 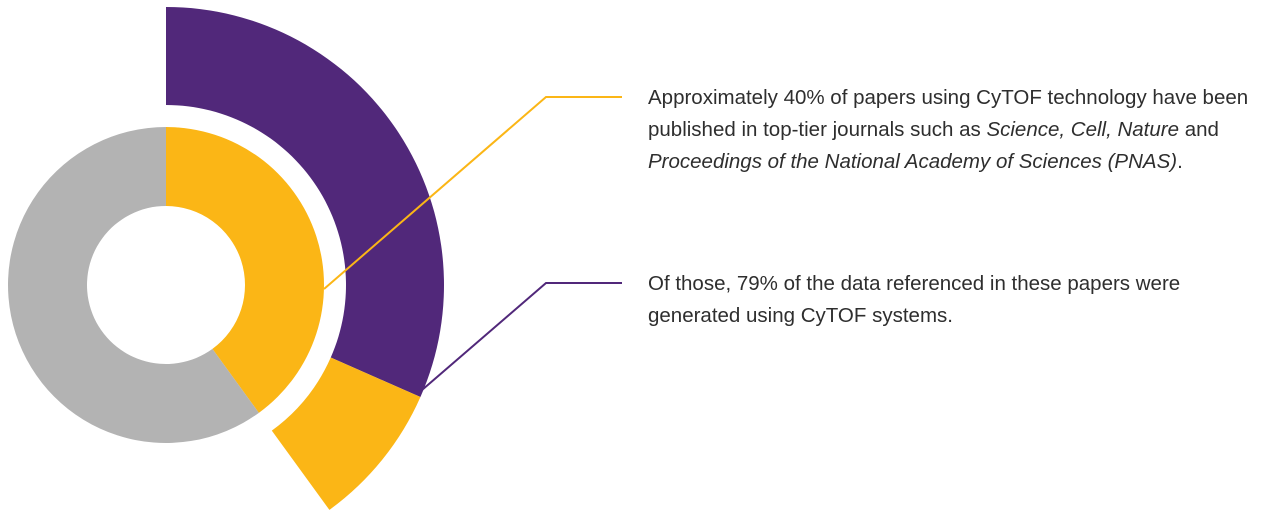 I want to click on callout-leader-lines, so click(x=472, y=243).